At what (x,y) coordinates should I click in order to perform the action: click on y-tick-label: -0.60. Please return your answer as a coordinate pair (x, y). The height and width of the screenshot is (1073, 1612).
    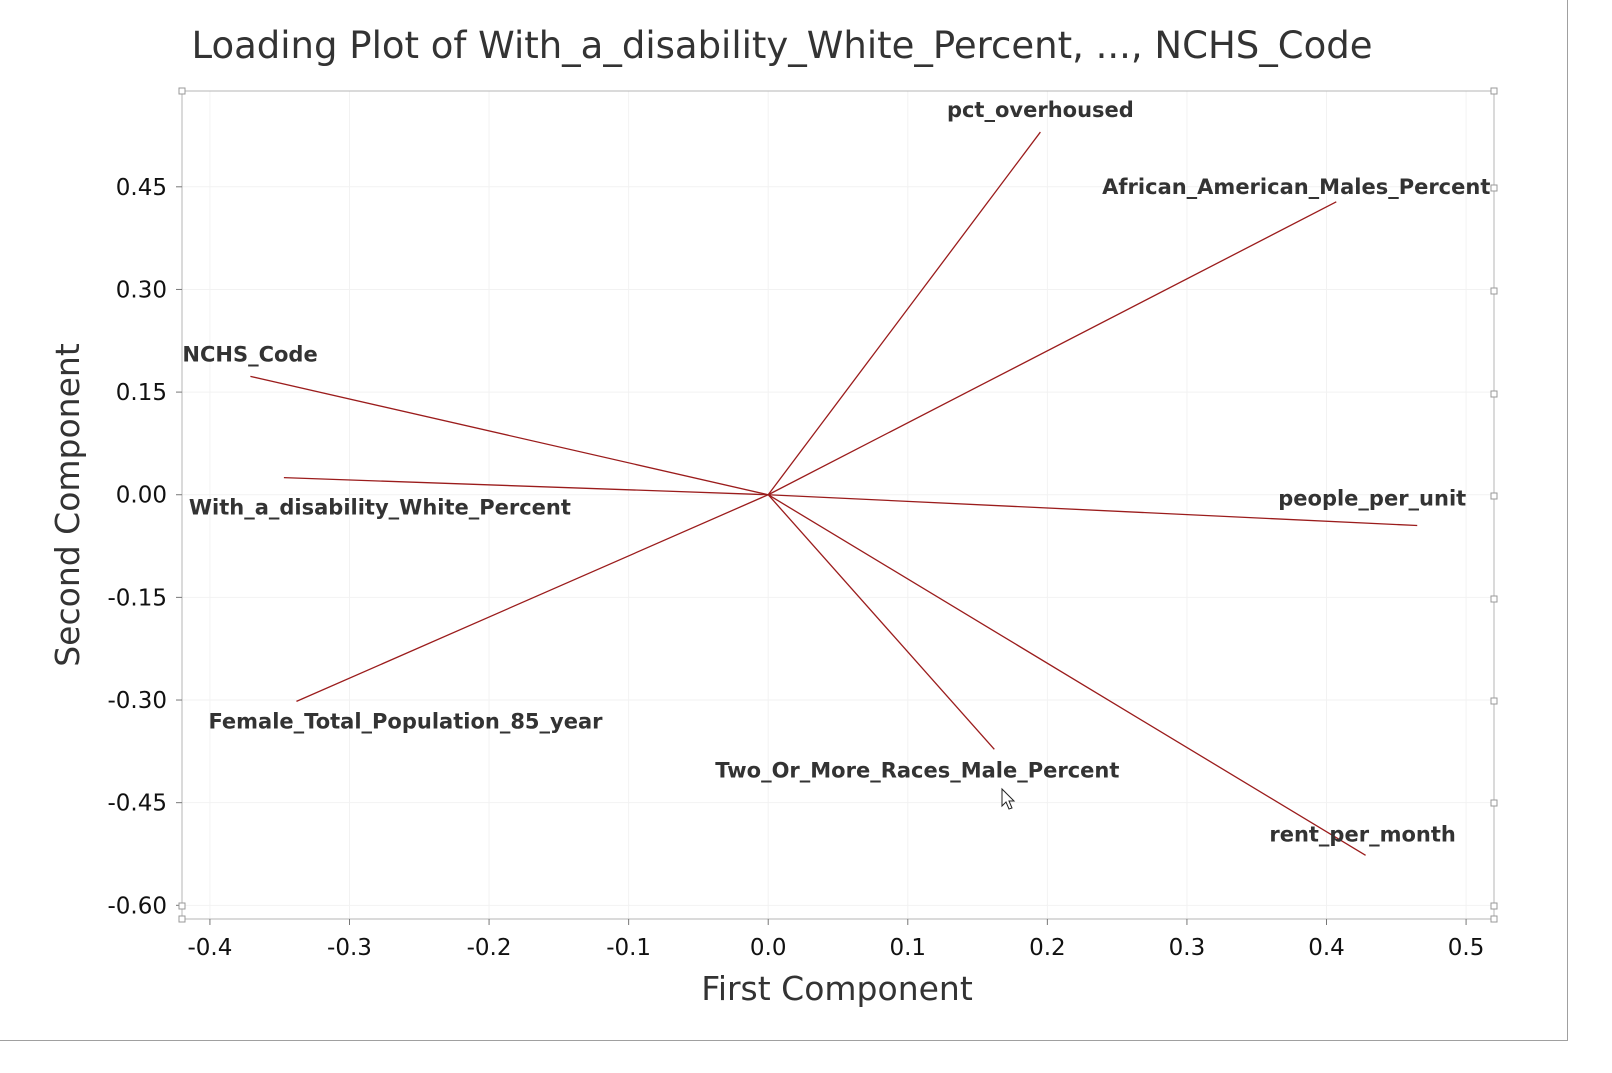
    Looking at the image, I should click on (137, 906).